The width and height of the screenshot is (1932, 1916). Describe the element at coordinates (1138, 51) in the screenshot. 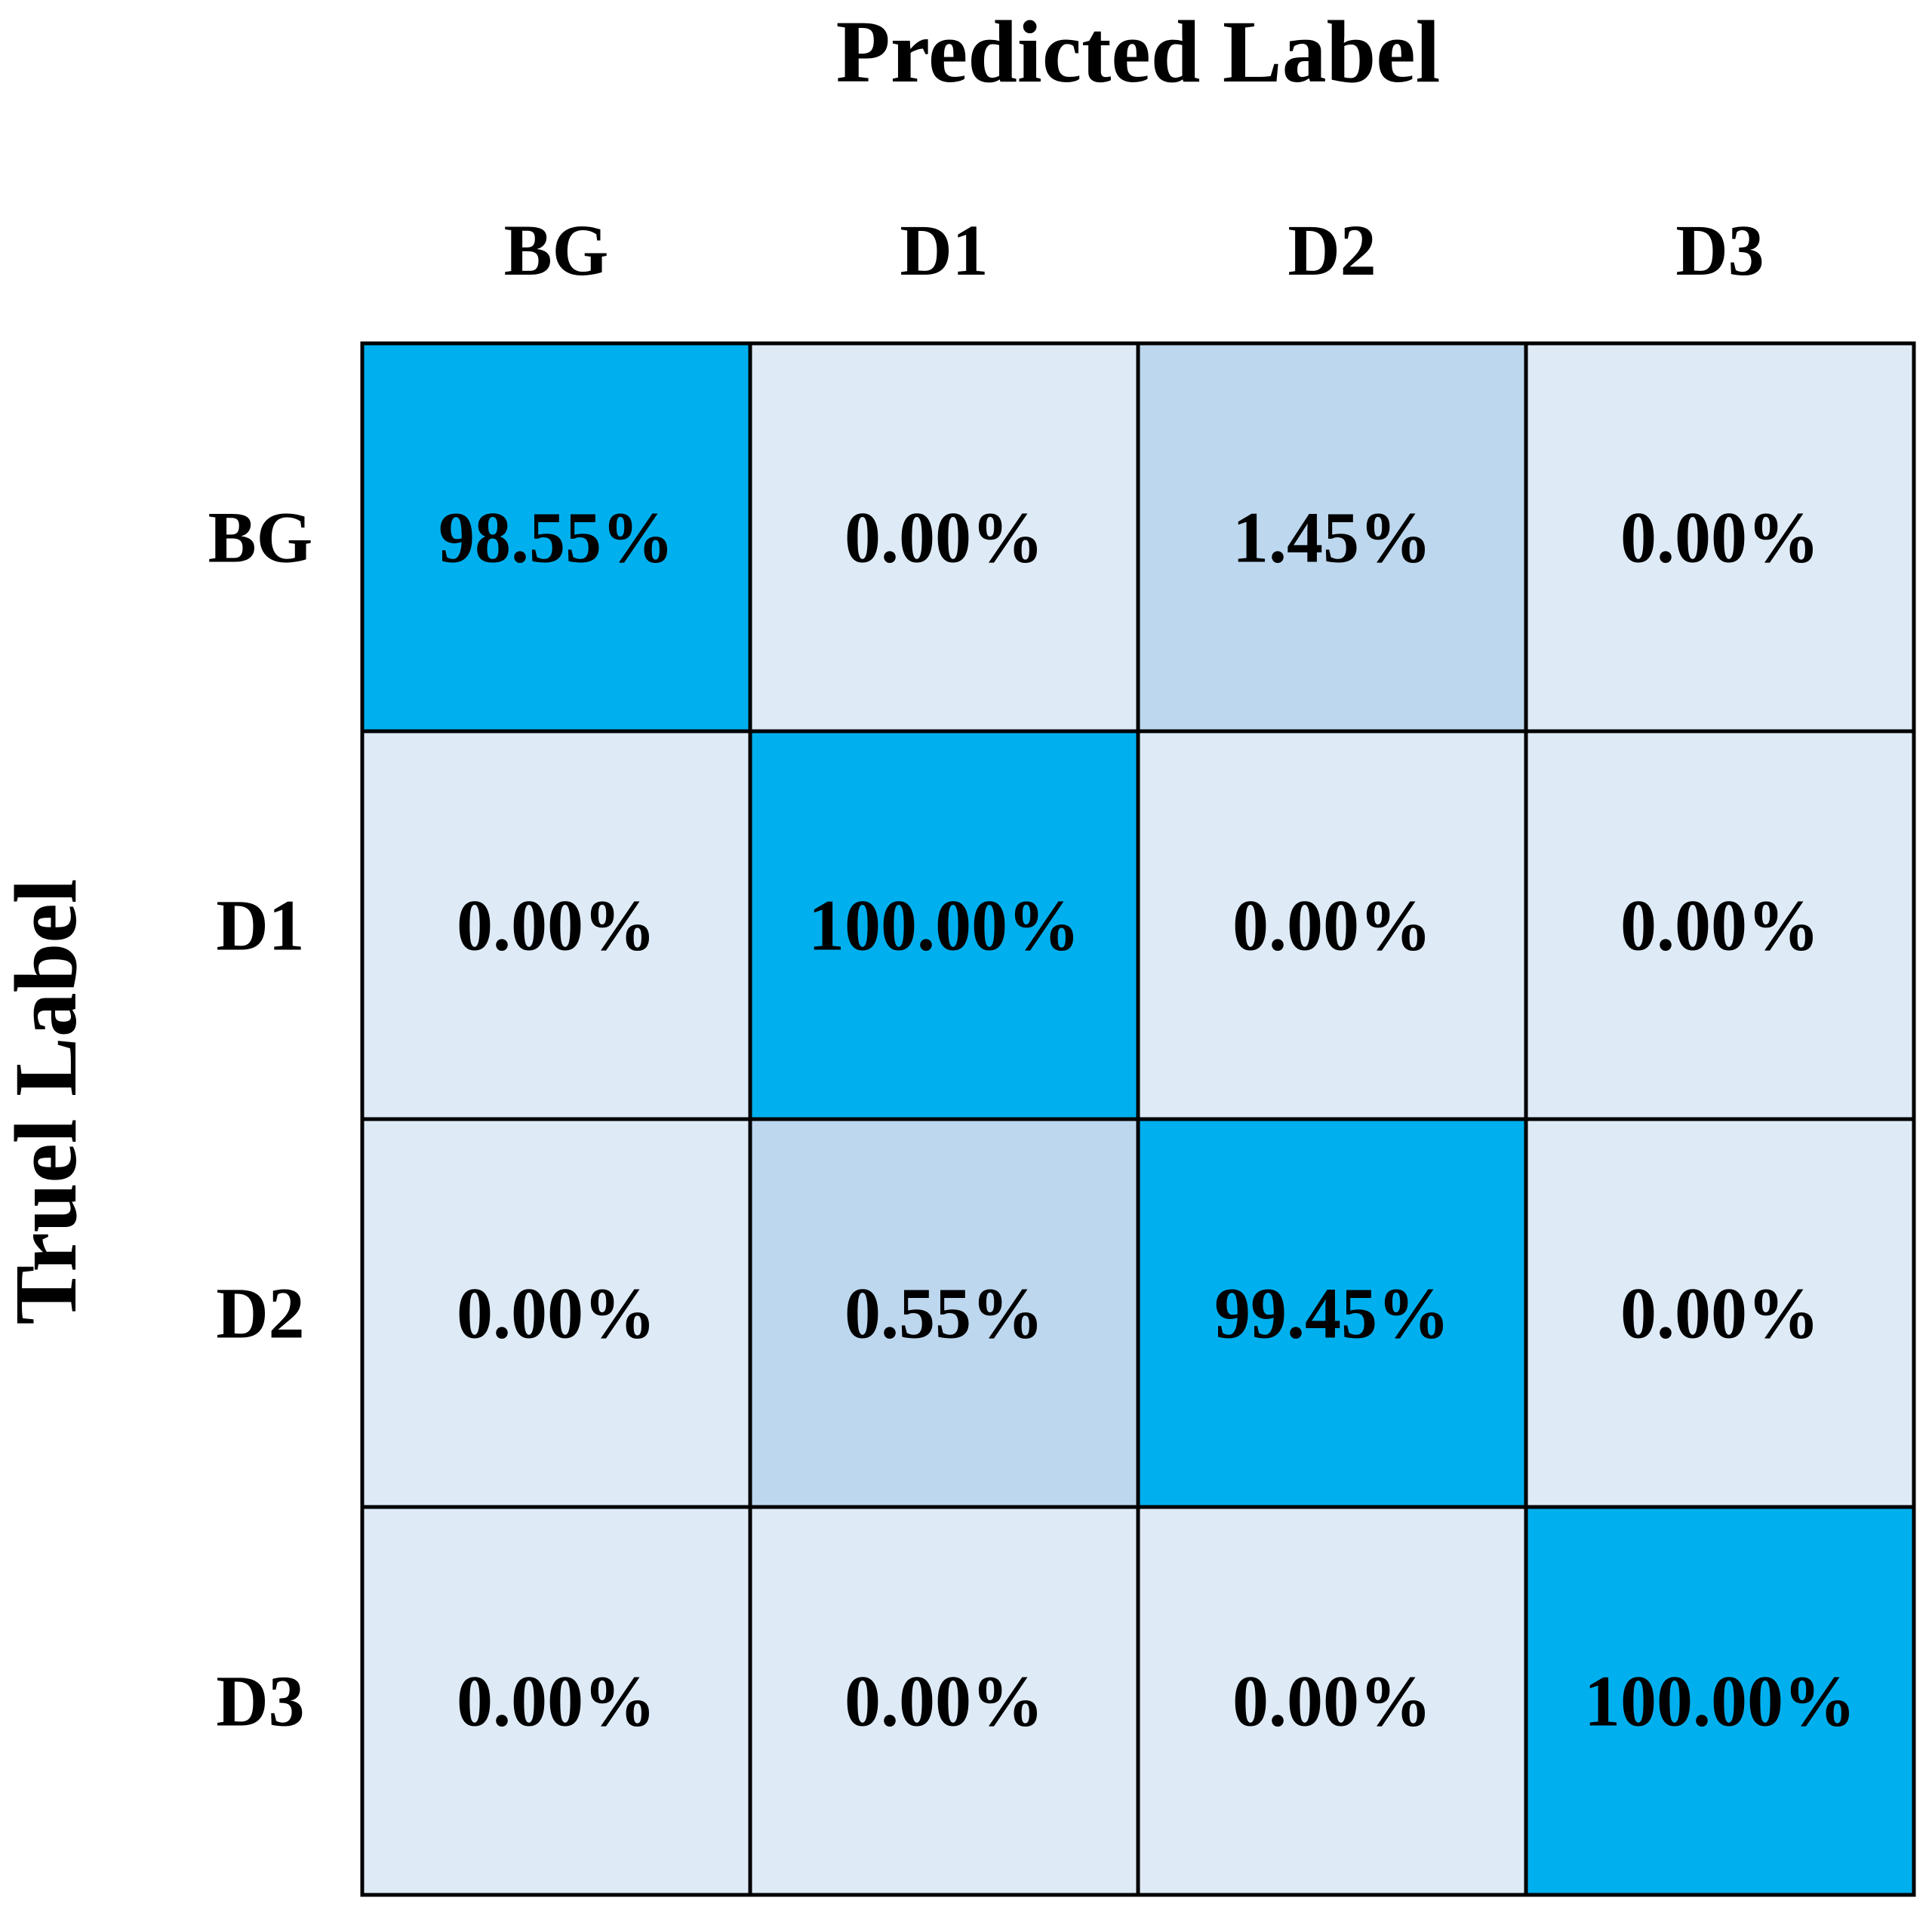

I see `x-axis-title: Predicted Label` at that location.